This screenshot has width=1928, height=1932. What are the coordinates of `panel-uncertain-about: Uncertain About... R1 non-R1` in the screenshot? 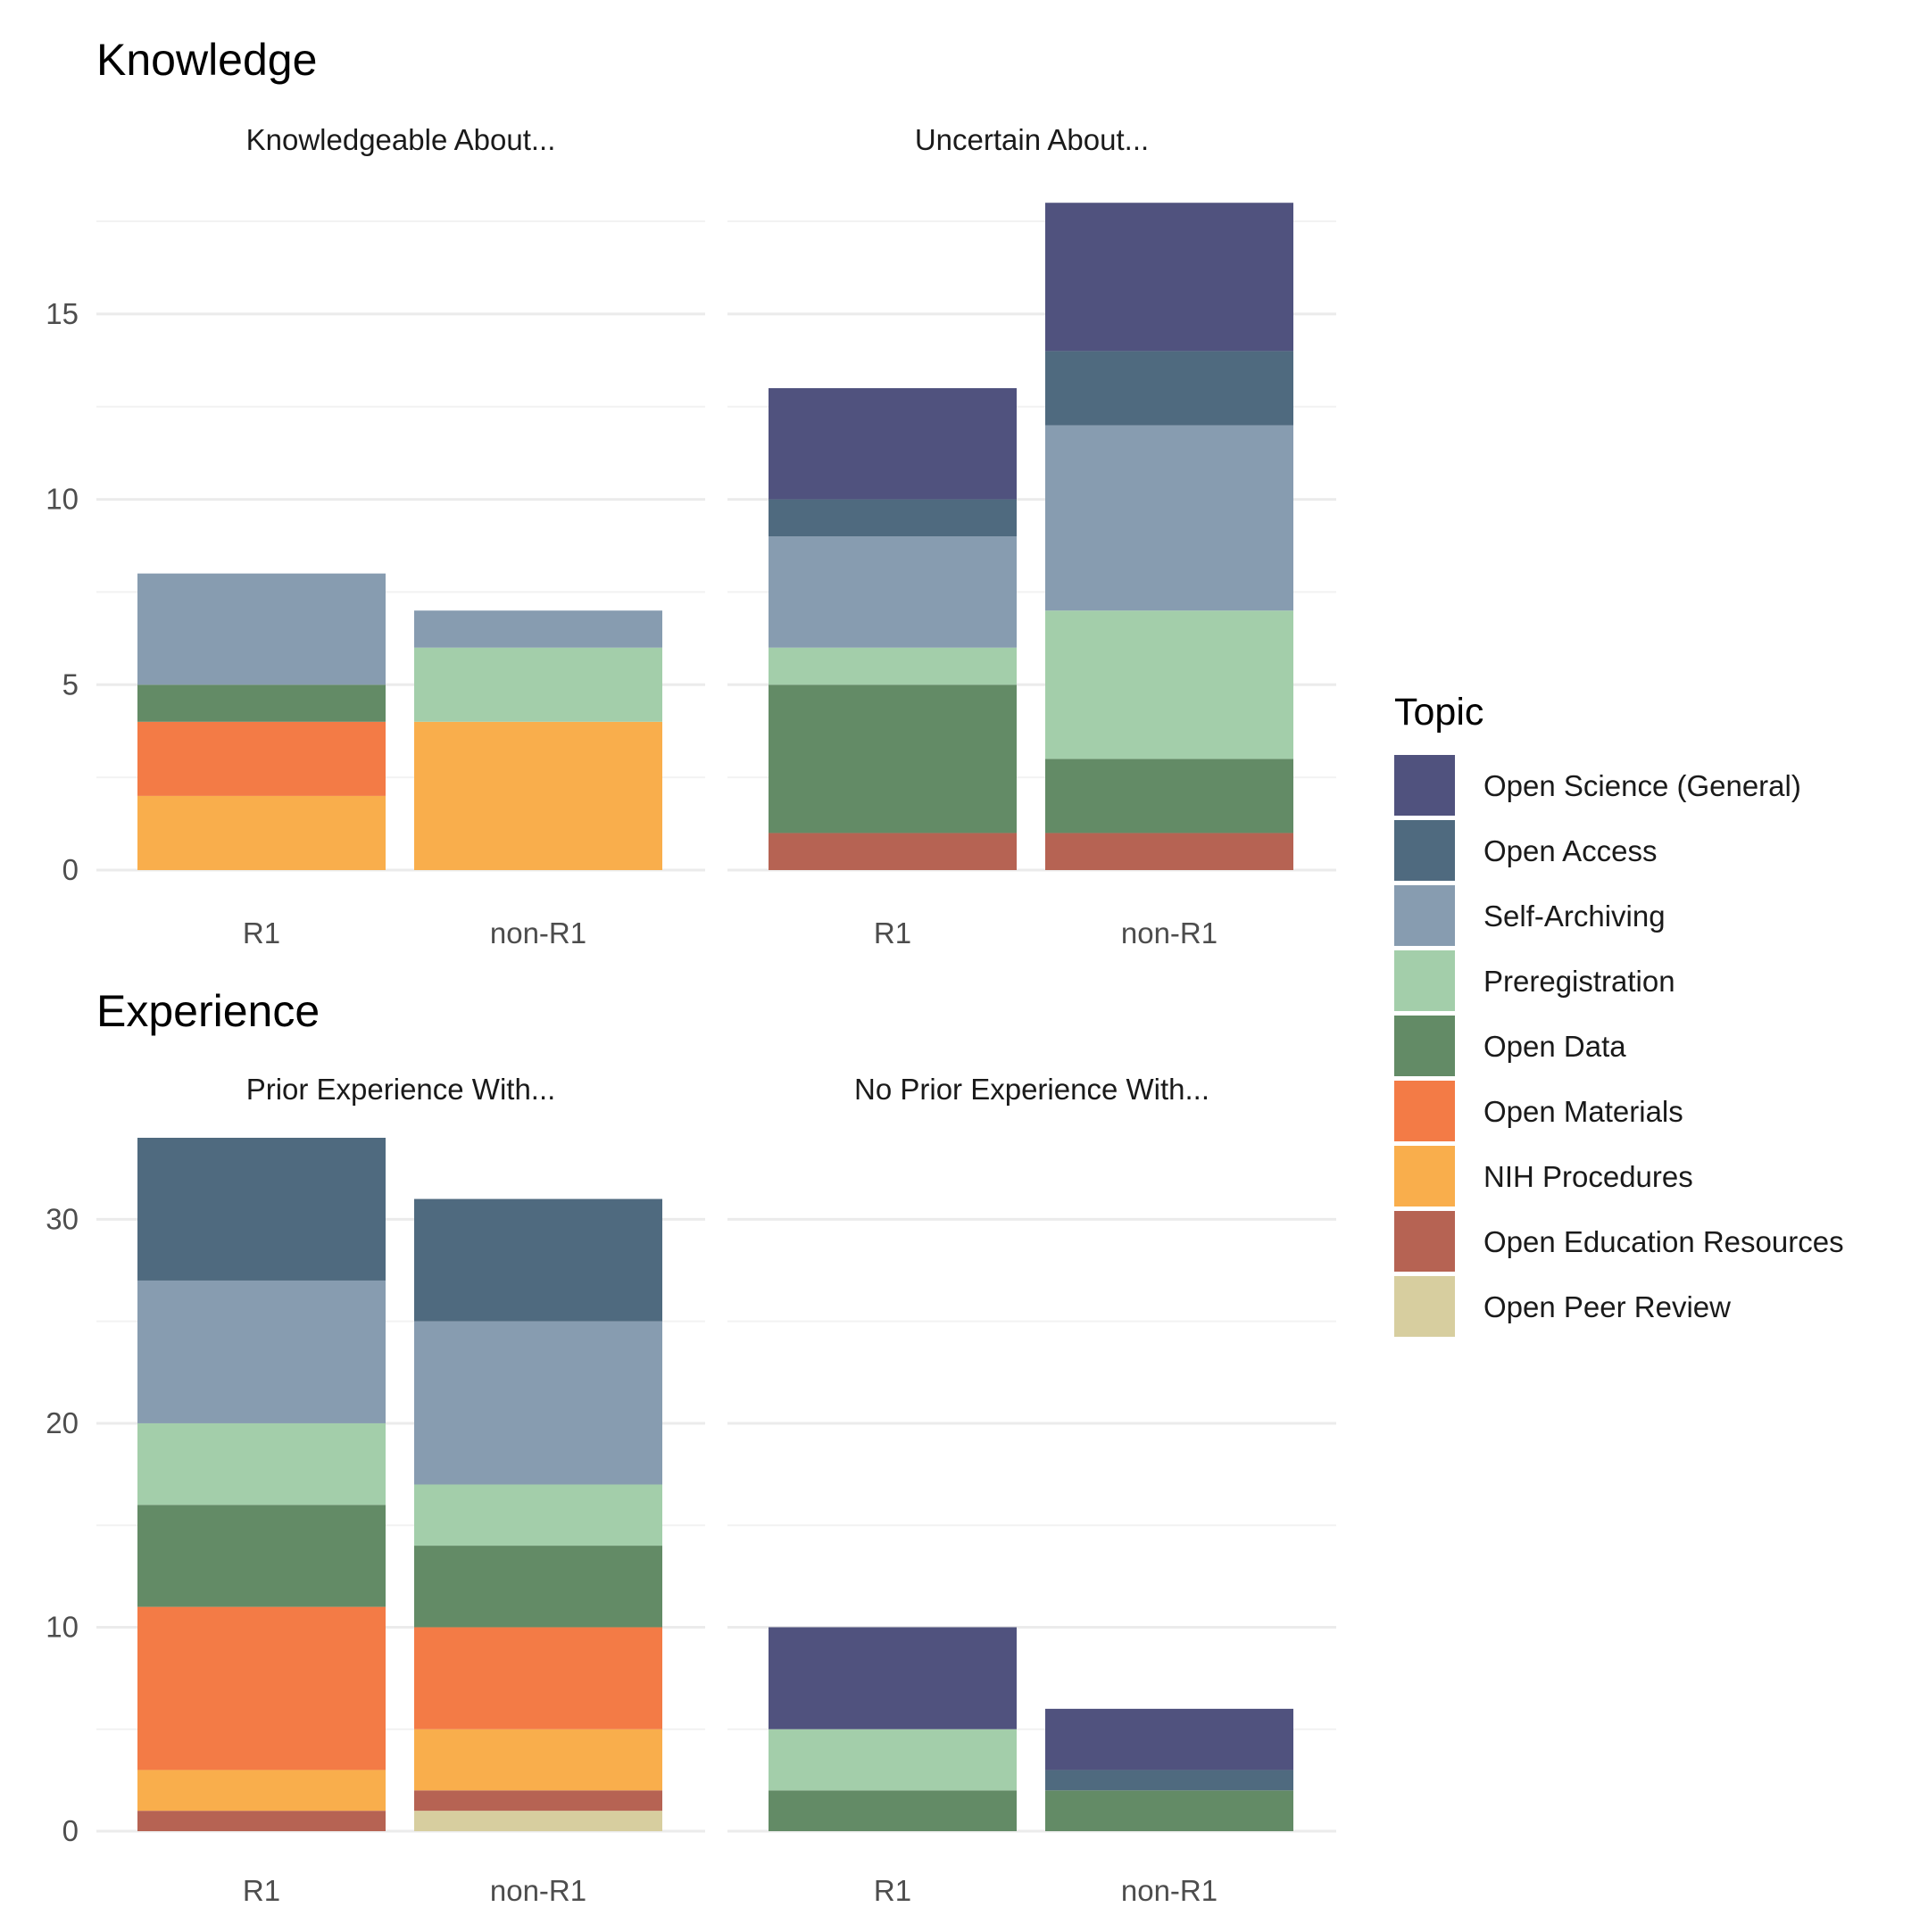 It's located at (1031, 536).